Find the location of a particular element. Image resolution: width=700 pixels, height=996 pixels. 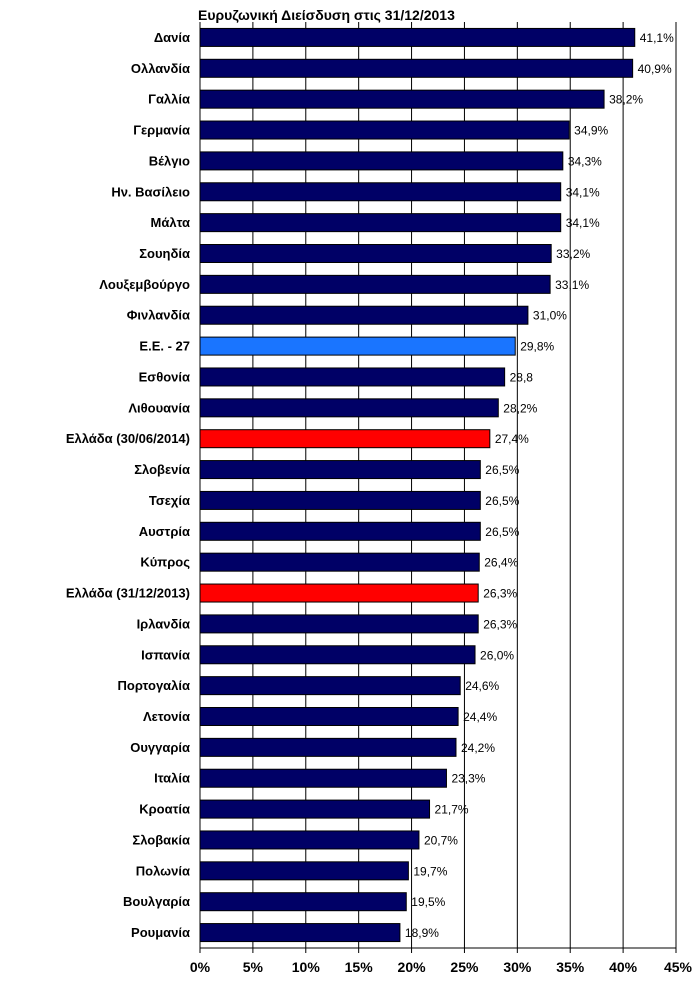

x-tick-label: 5% is located at coordinates (253, 967).